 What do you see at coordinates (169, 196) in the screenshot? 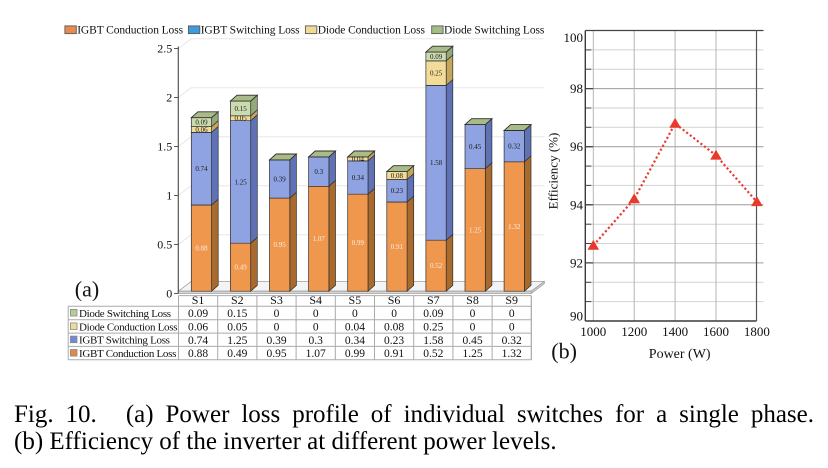
I see `svg-text: 1` at bounding box center [169, 196].